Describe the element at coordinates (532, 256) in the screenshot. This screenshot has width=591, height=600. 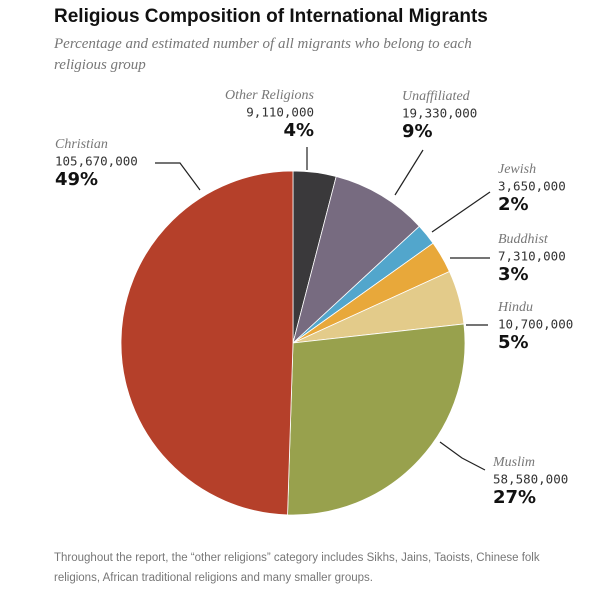
I see `slice-count: 7,310,000` at that location.